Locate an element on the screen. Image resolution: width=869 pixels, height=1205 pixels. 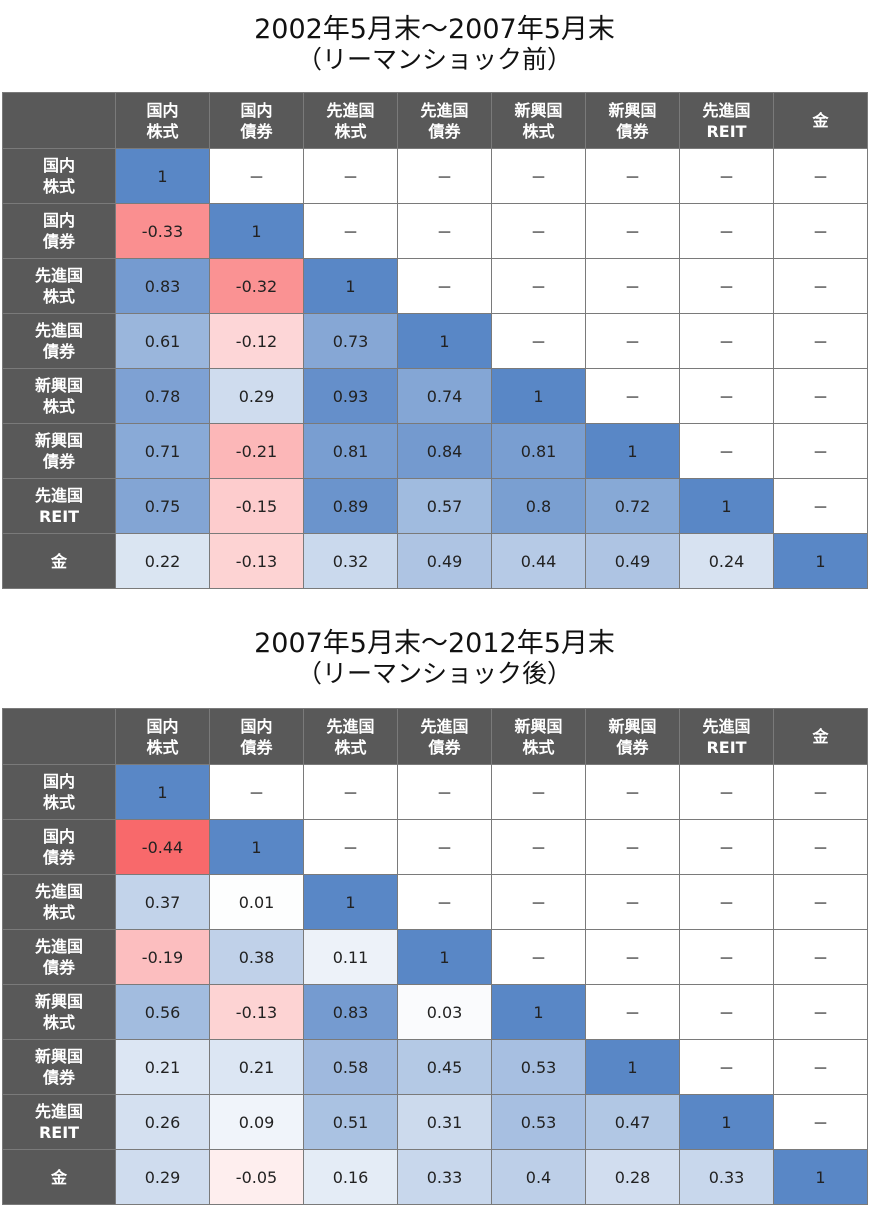
table-row: 国内 株式 1 －－－－－－－ is located at coordinates (435, 176).